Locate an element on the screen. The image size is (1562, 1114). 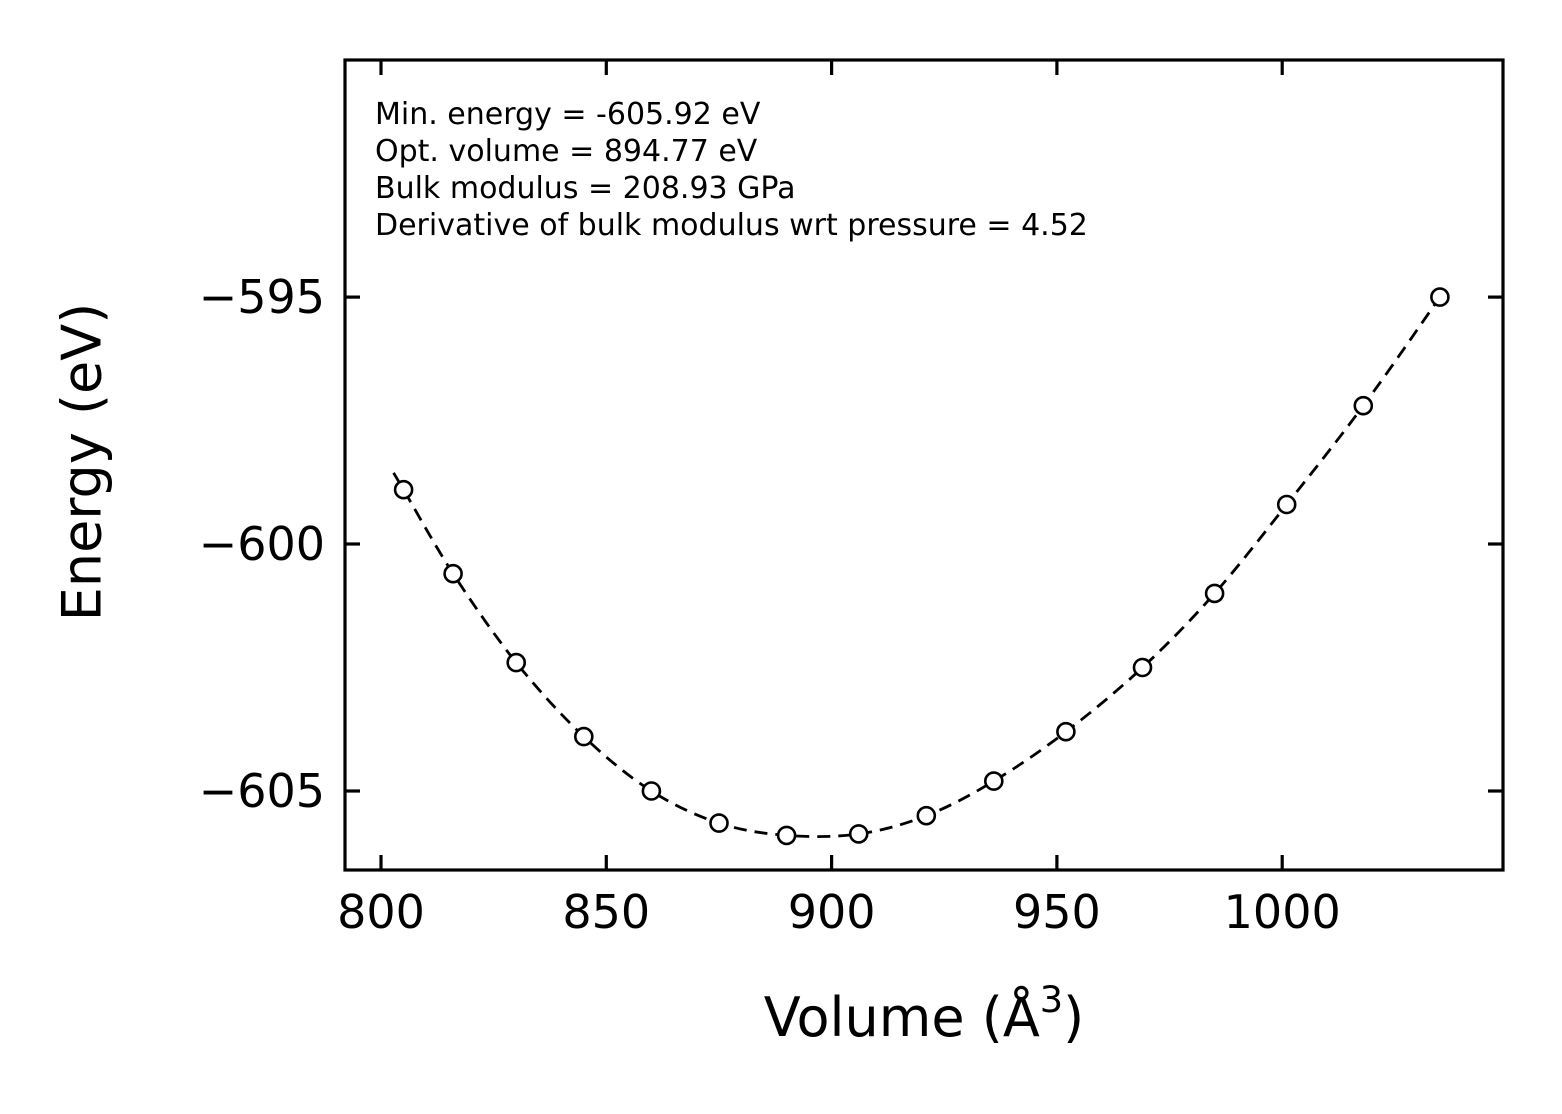
y-tick-label: −605 is located at coordinates (262, 791).